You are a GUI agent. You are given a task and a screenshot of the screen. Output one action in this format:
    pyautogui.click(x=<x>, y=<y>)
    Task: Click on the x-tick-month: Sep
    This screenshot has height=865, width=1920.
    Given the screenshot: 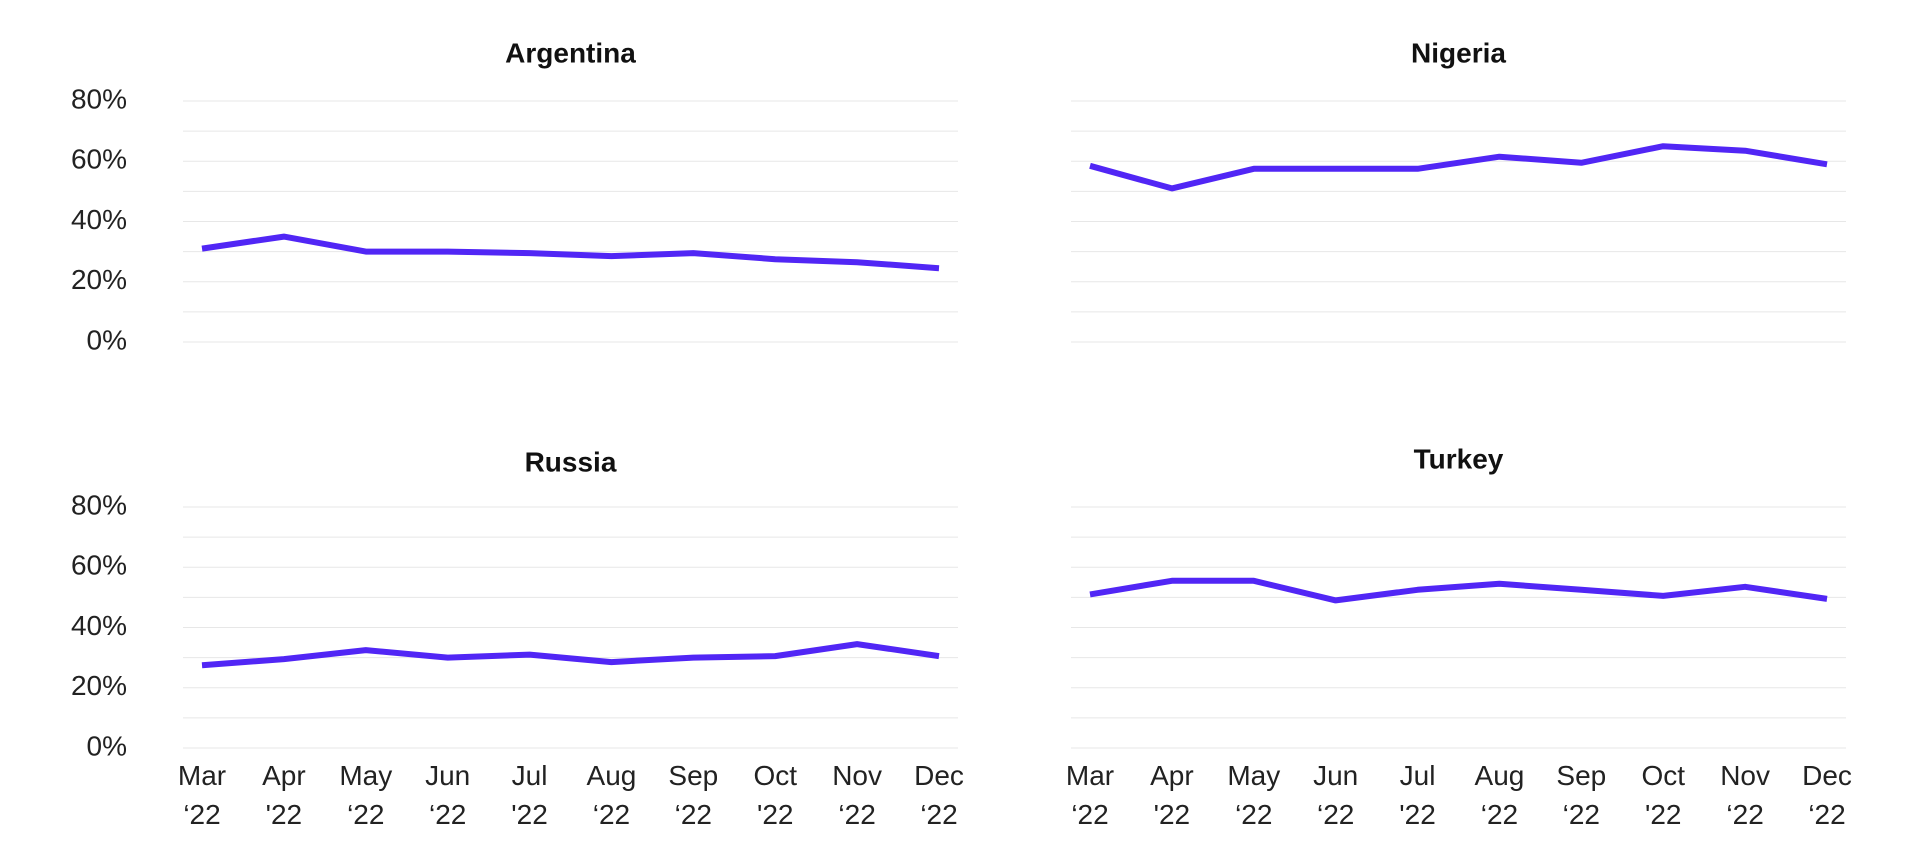 What is the action you would take?
    pyautogui.click(x=1581, y=775)
    